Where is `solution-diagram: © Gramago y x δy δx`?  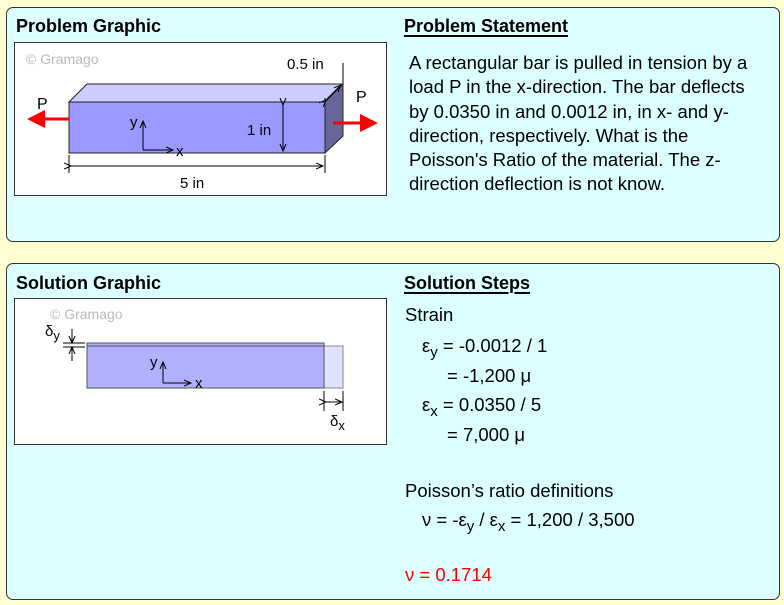 solution-diagram: © Gramago y x δy δx is located at coordinates (195, 369).